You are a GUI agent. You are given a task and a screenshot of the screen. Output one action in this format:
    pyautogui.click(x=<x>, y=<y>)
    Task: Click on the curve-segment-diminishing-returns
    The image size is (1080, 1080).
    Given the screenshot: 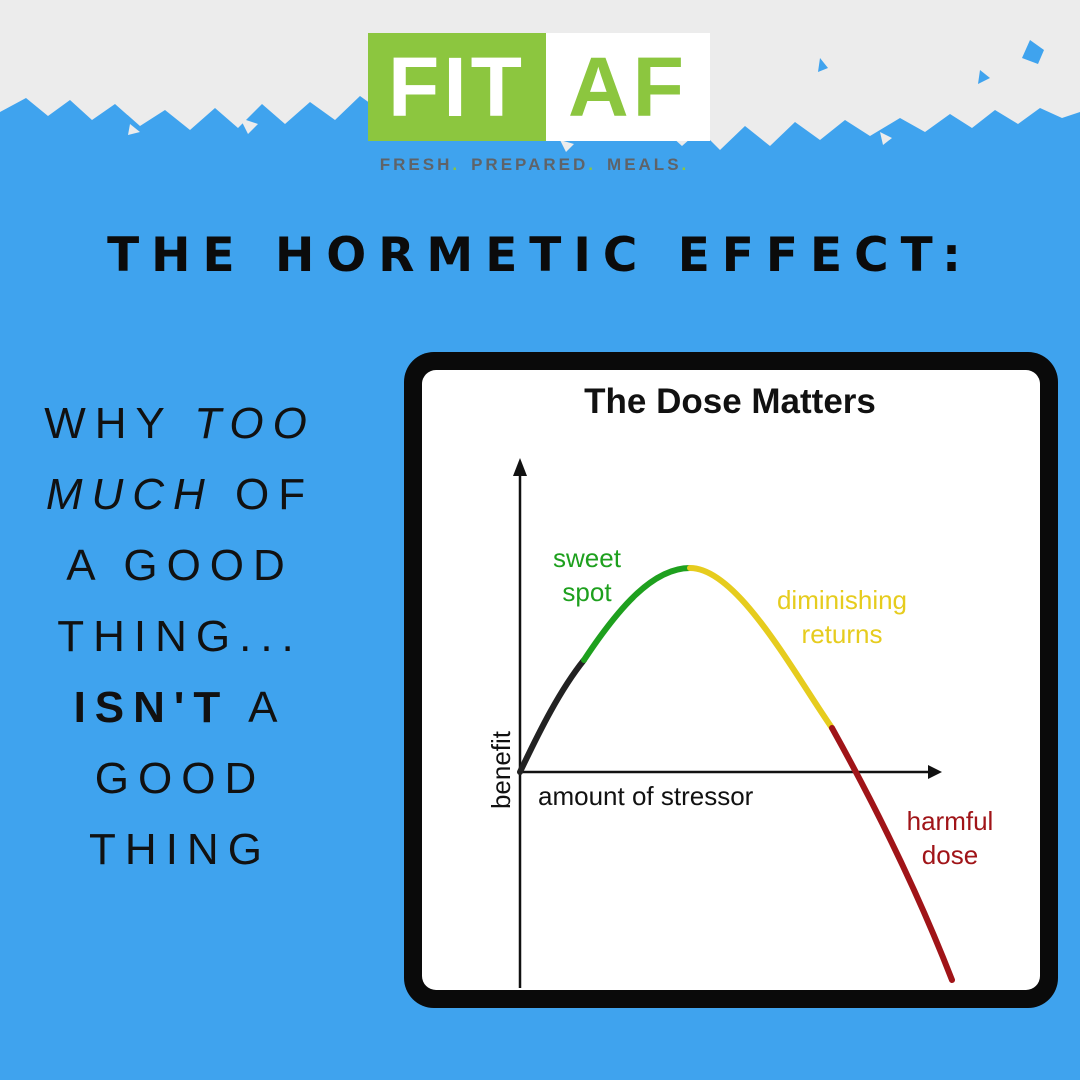 What is the action you would take?
    pyautogui.click(x=761, y=648)
    